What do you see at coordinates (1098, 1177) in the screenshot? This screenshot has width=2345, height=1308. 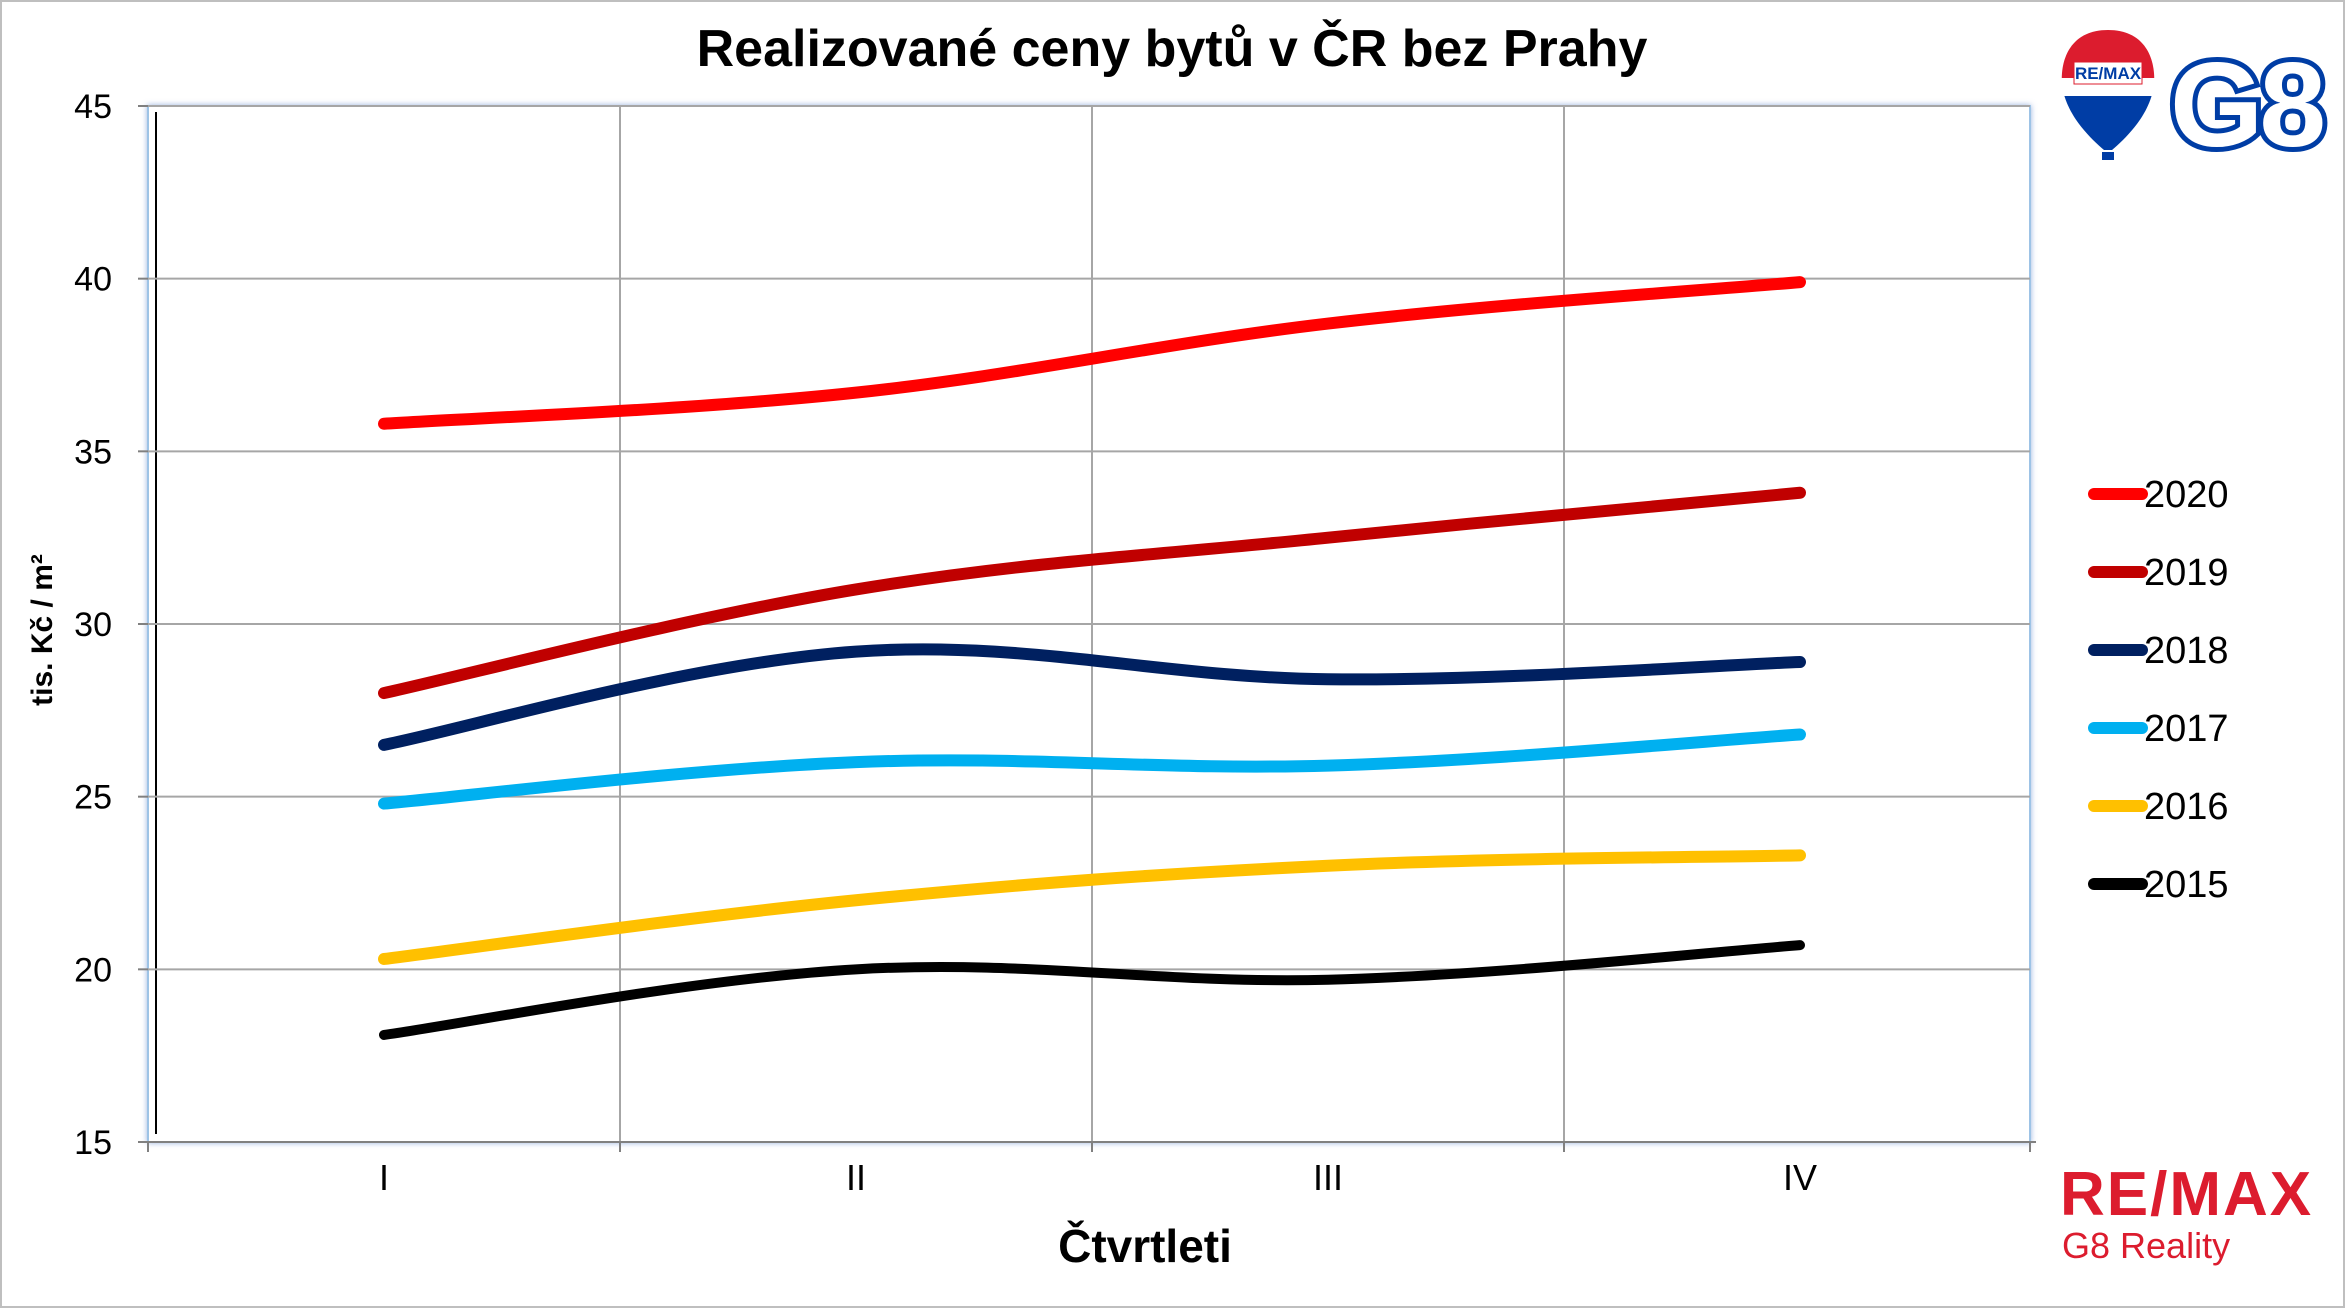 I see `x-axis-ticks: I II III IV` at bounding box center [1098, 1177].